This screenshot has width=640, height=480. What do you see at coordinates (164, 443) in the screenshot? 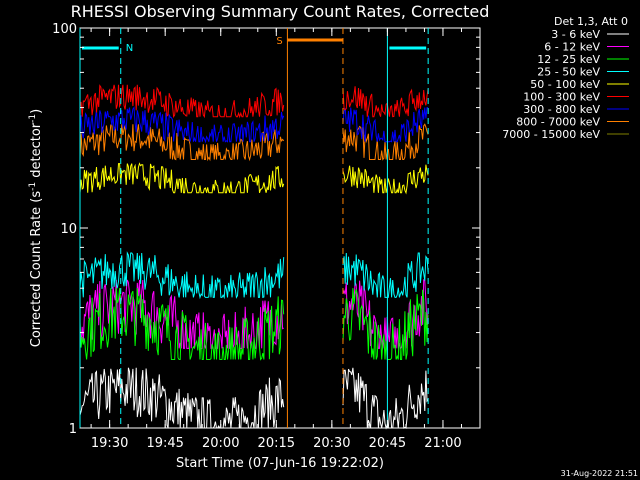
I see `x-tick-label: 19:45` at bounding box center [164, 443].